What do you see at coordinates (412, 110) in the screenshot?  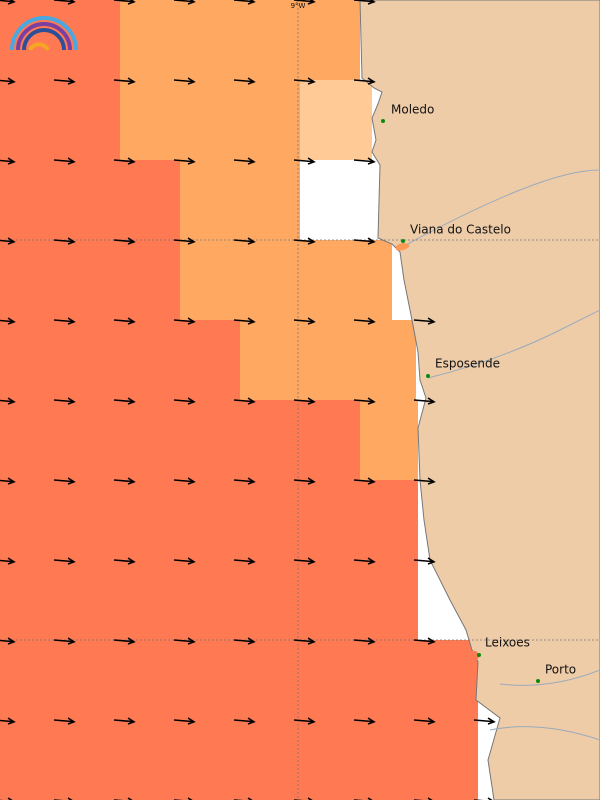 I see `place-label: Moledo` at bounding box center [412, 110].